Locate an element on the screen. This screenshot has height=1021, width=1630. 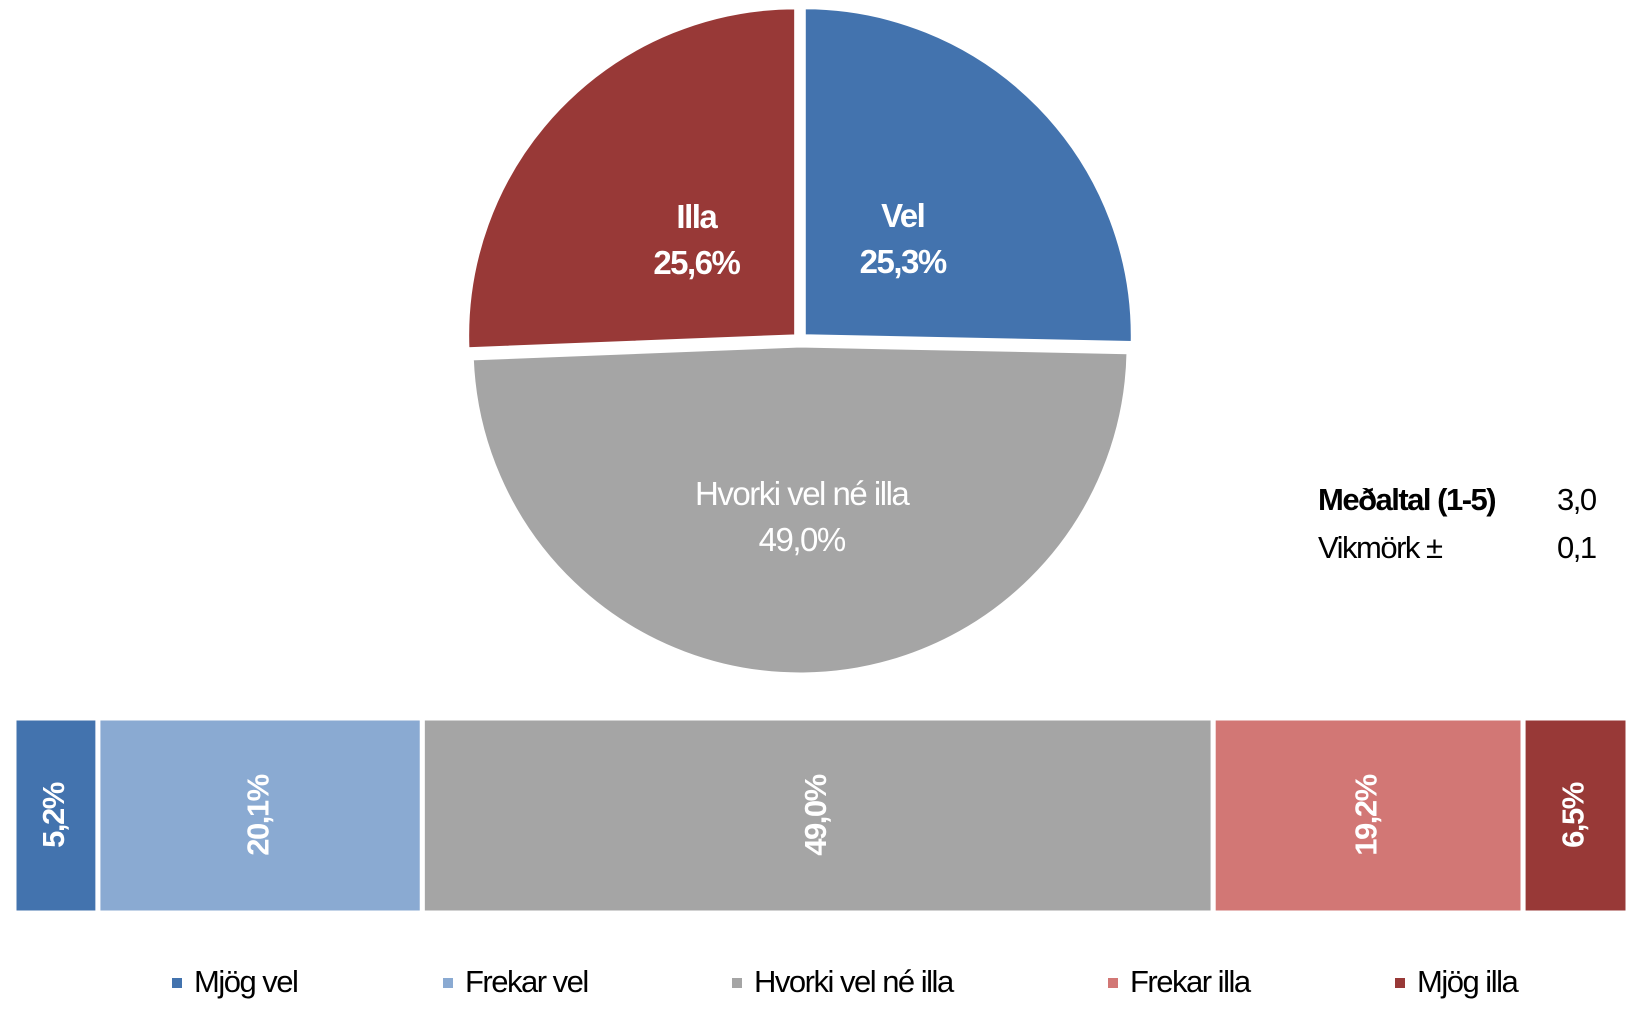
stat-value: 3,0 is located at coordinates (1577, 499).